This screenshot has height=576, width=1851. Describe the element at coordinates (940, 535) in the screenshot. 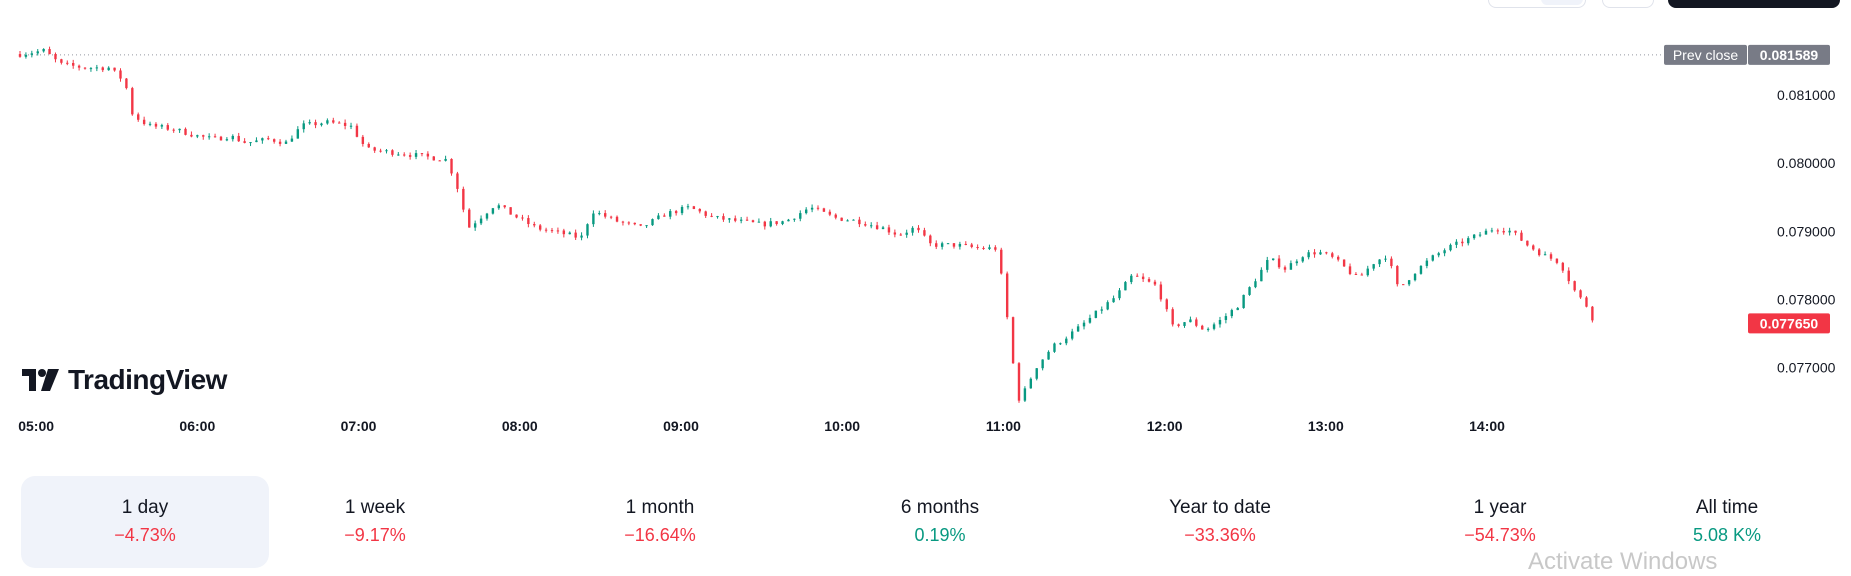

I see `period-change: 0.19%` at that location.